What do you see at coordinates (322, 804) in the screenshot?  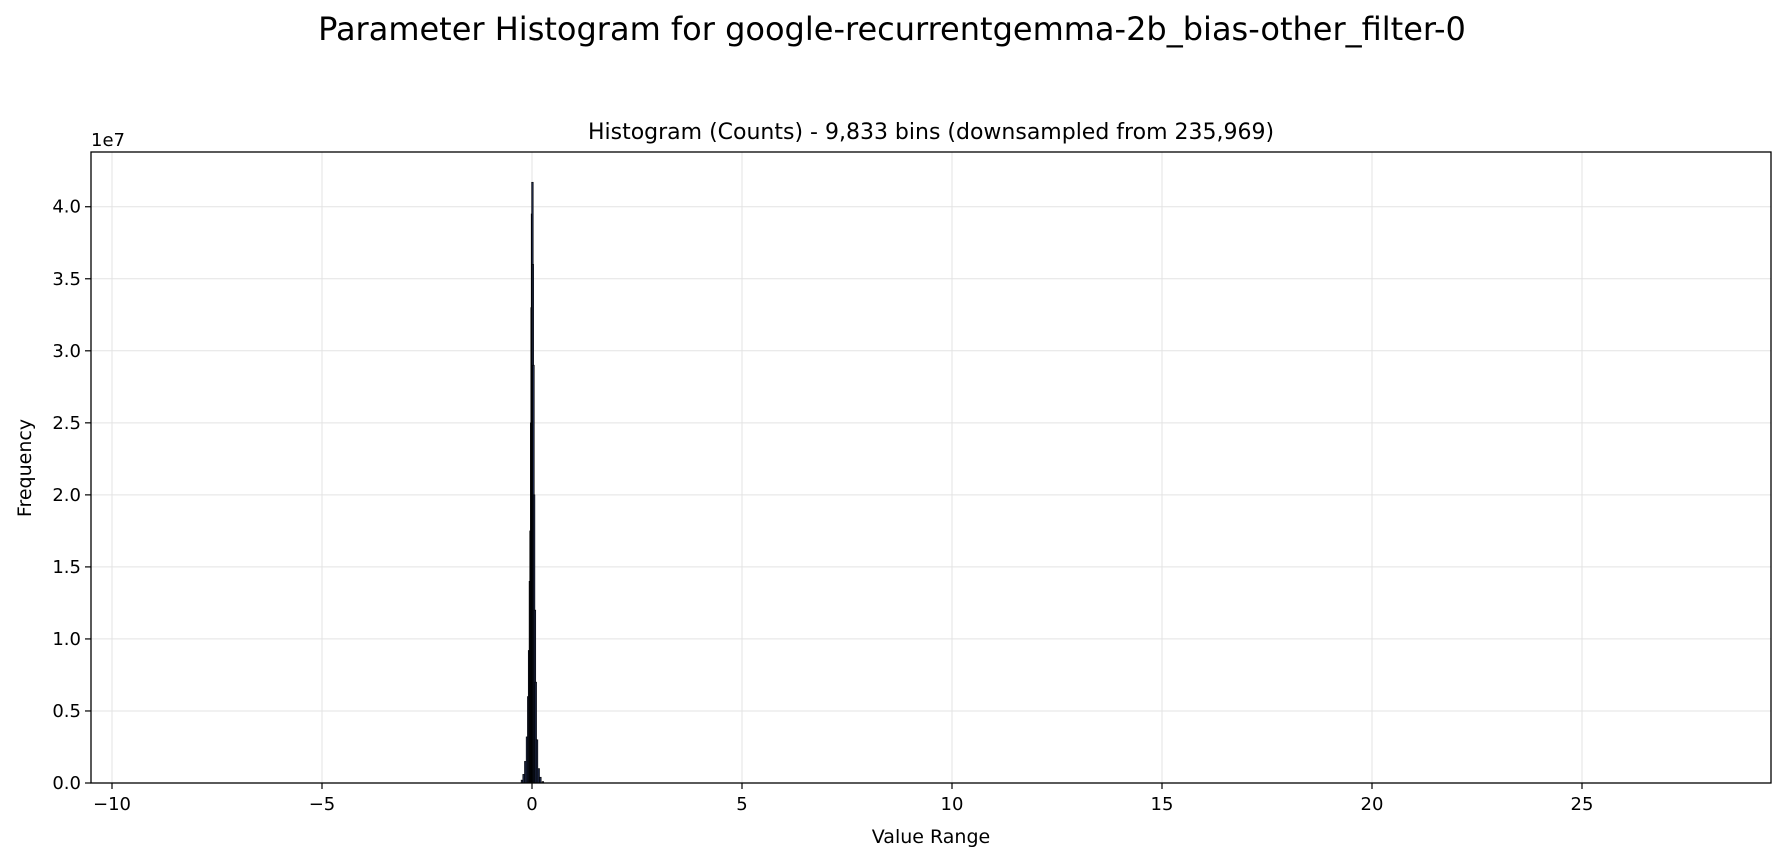 I see `x-tick-label: −5` at bounding box center [322, 804].